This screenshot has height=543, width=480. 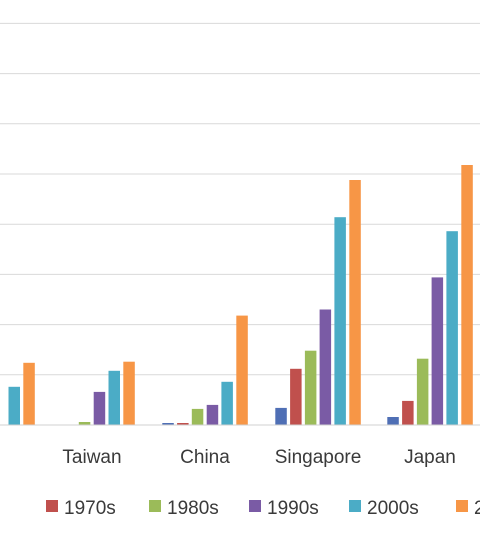 I want to click on category-label: Japan, so click(x=430, y=457).